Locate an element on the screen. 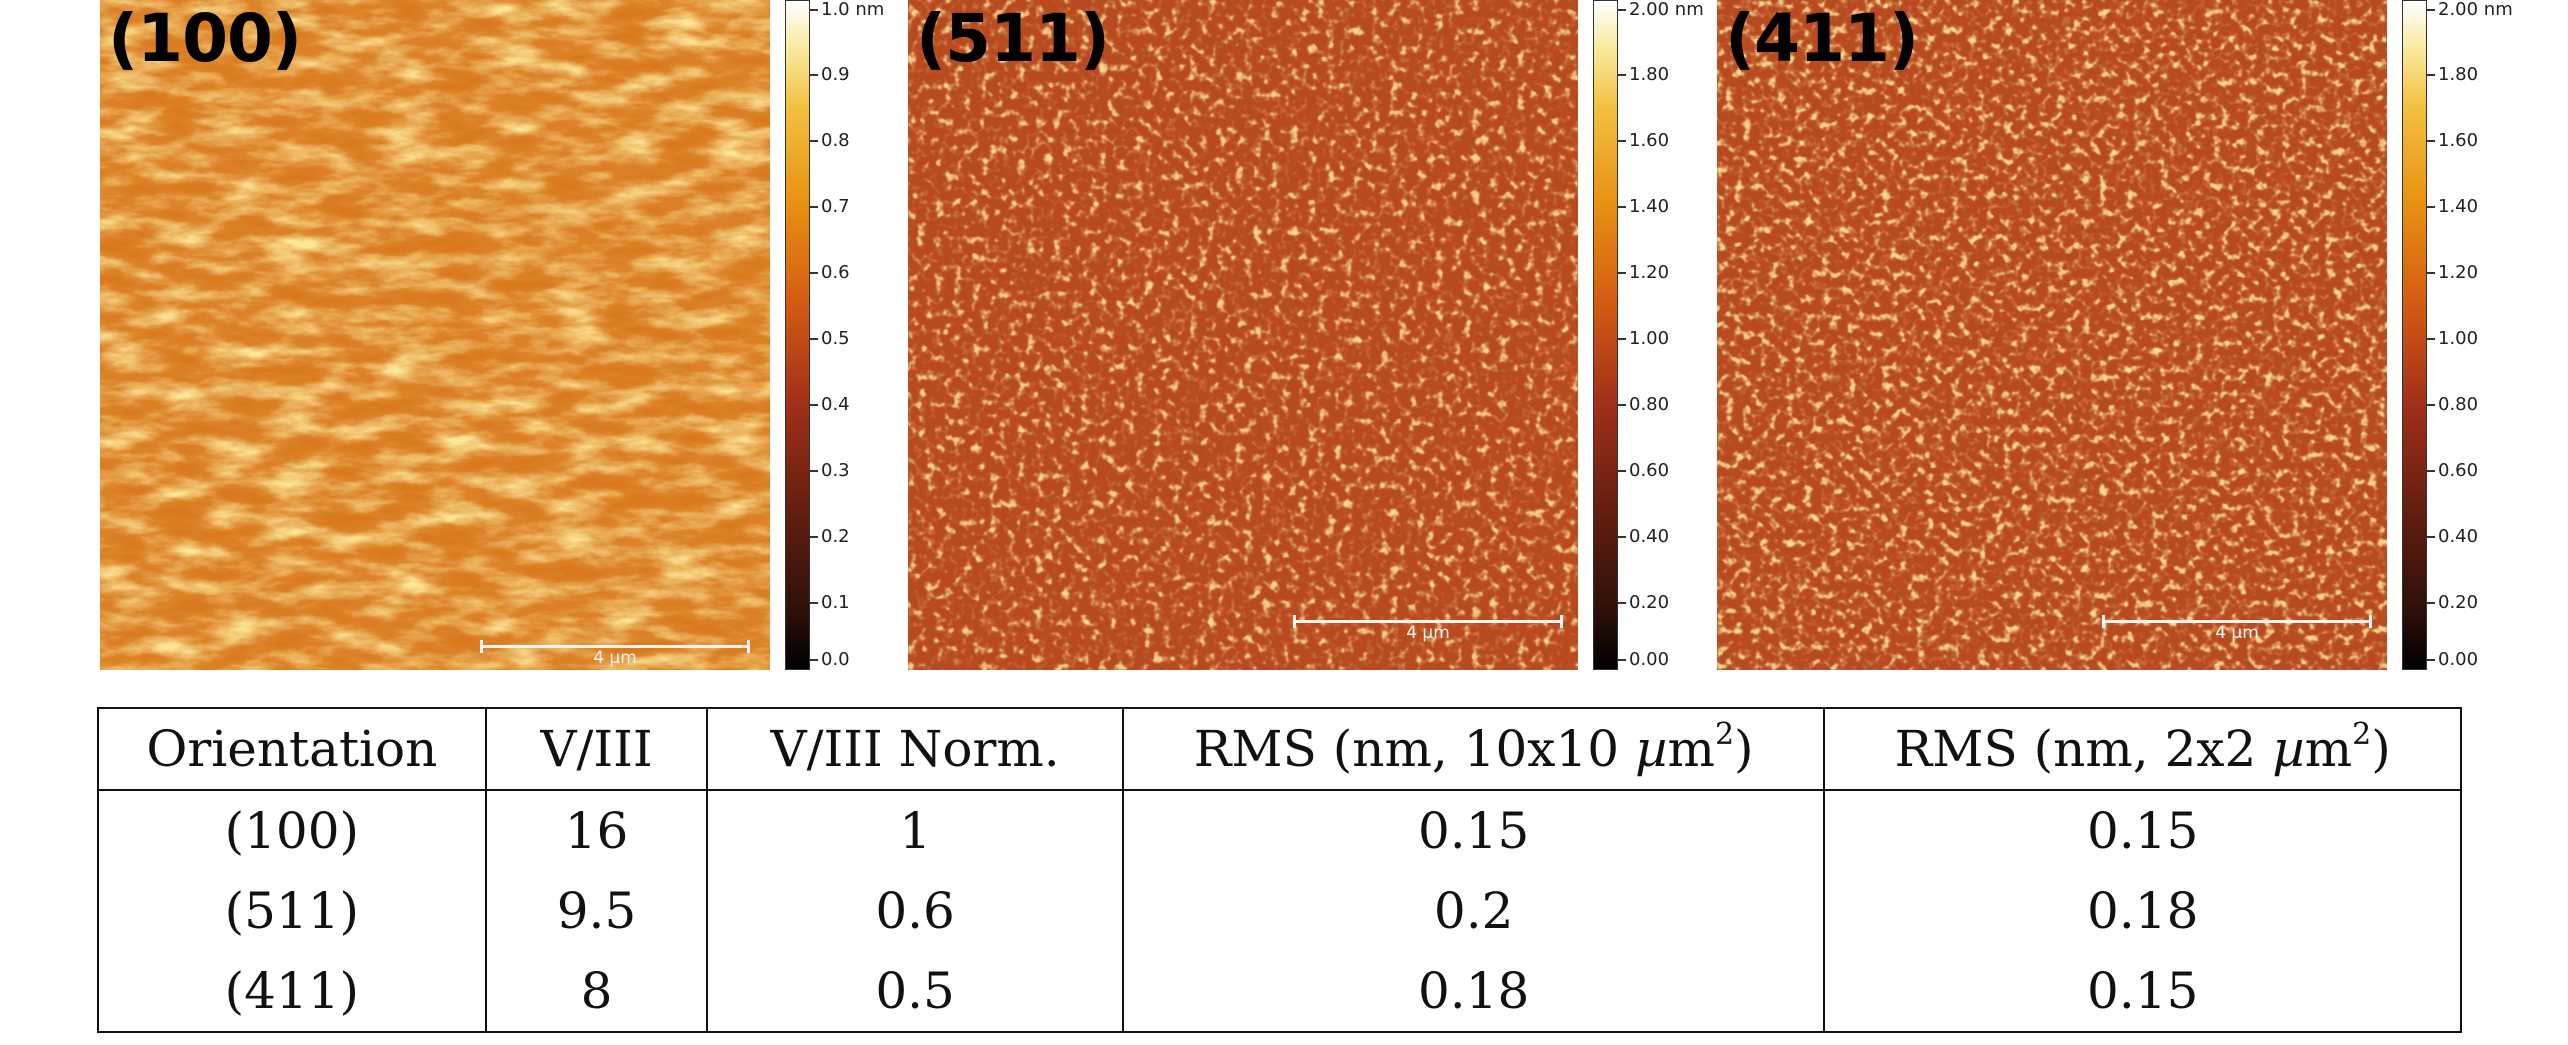  cell-v3-norm: 1 is located at coordinates (915, 830).